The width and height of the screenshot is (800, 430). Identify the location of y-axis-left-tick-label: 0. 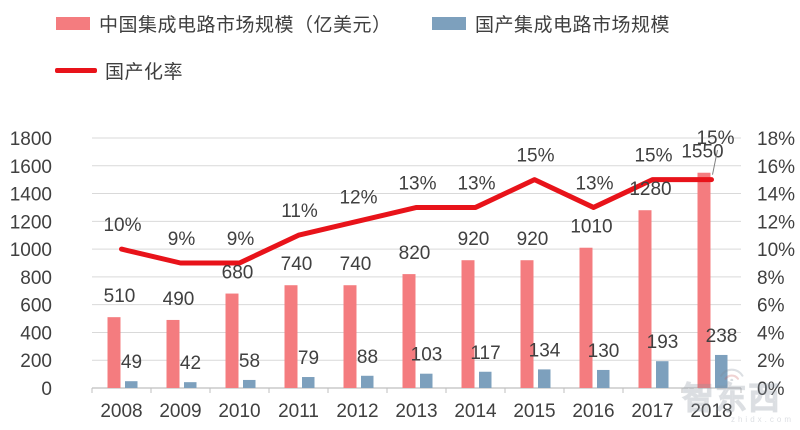
(46, 389).